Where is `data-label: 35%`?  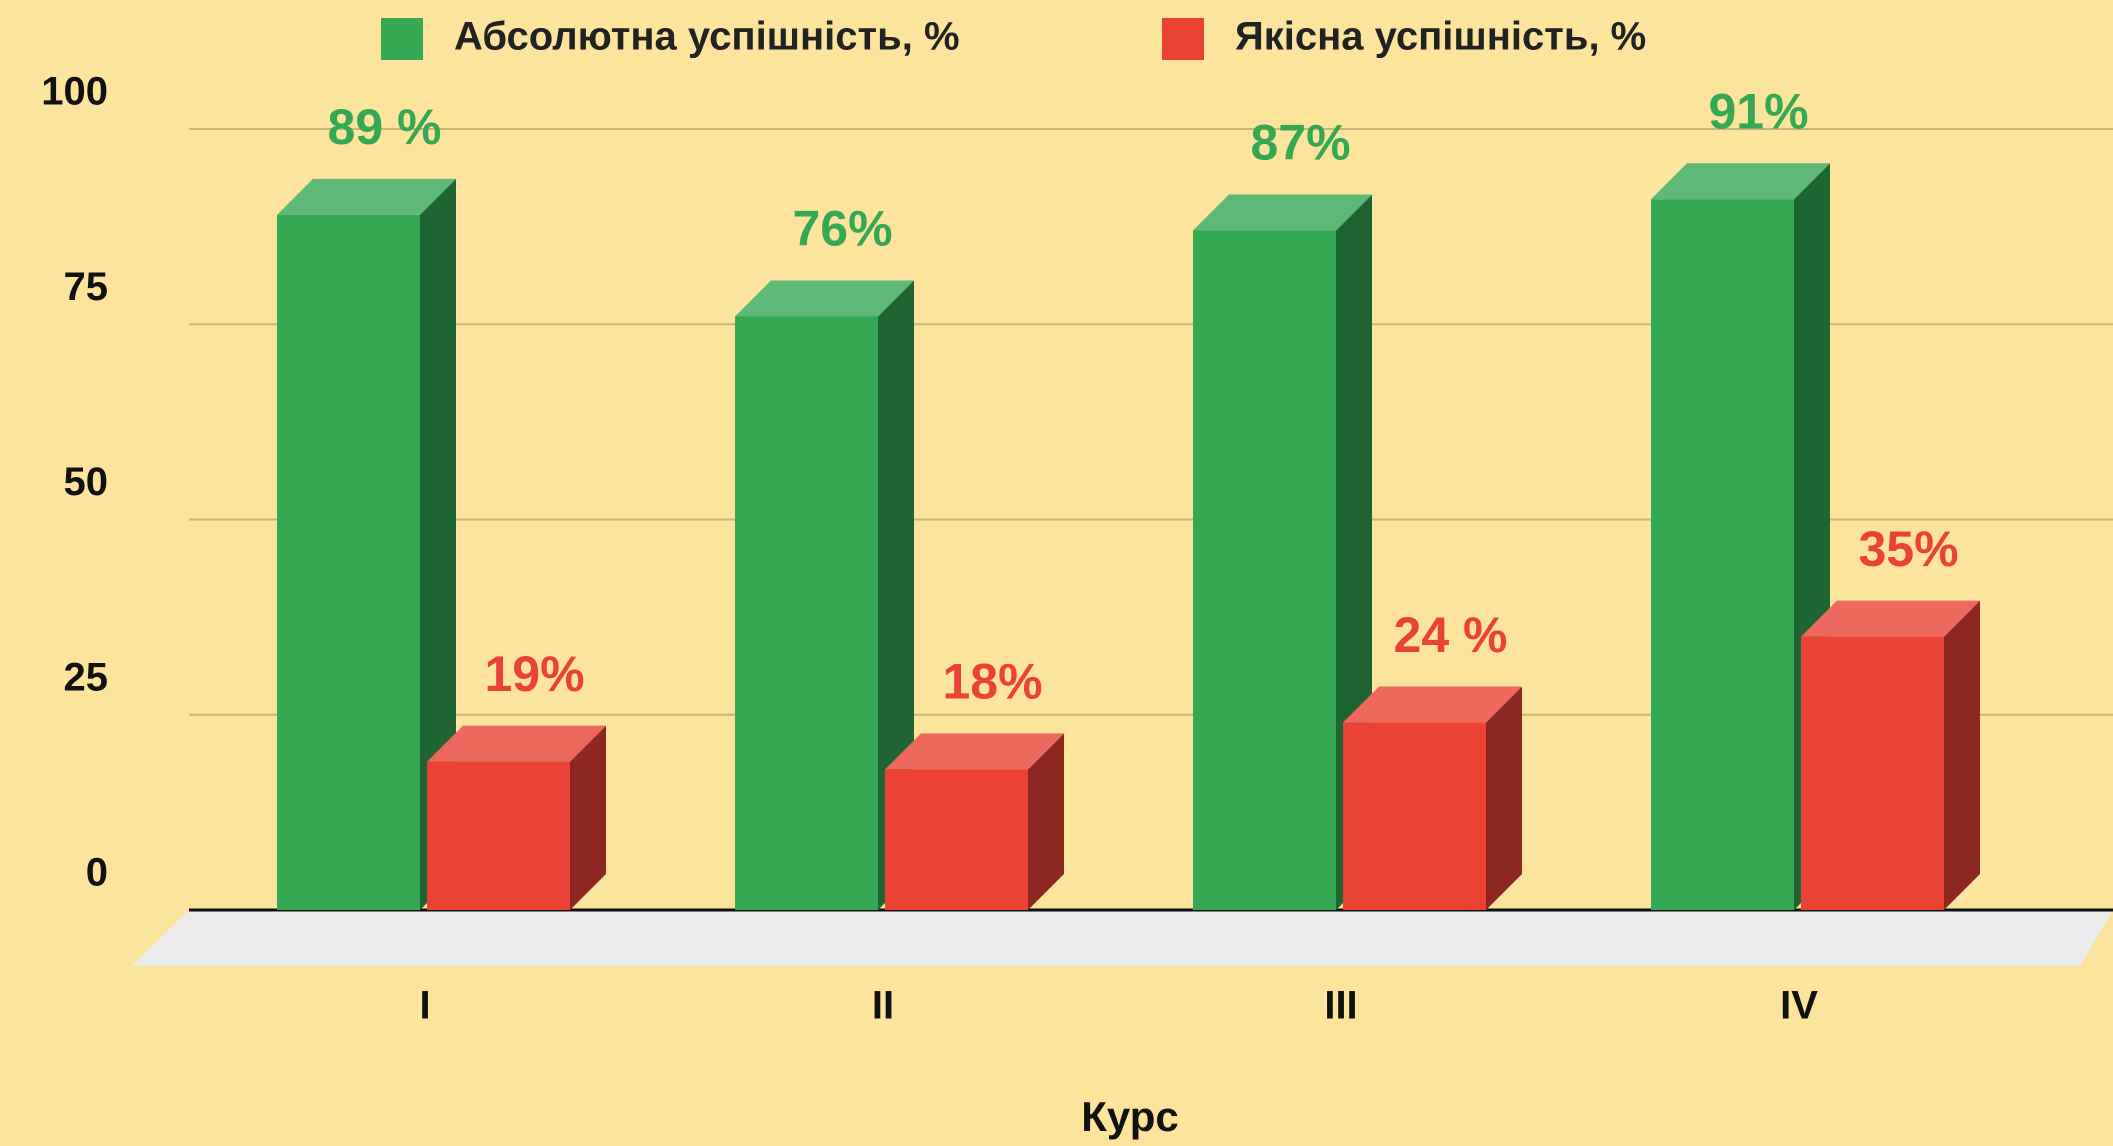
data-label: 35% is located at coordinates (1908, 549).